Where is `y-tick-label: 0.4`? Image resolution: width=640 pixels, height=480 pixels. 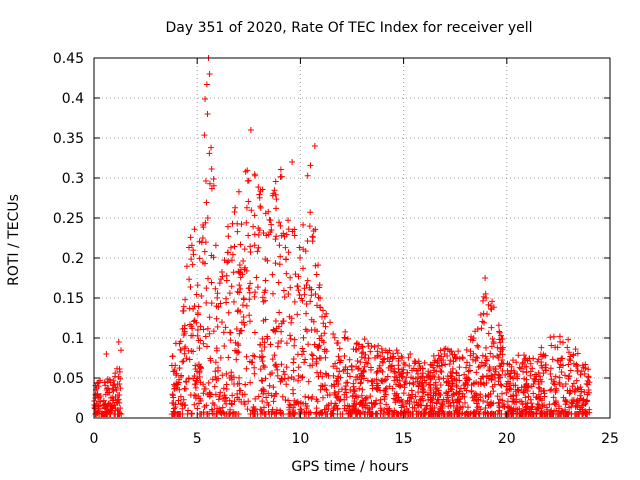
y-tick-label: 0.4 is located at coordinates (73, 99).